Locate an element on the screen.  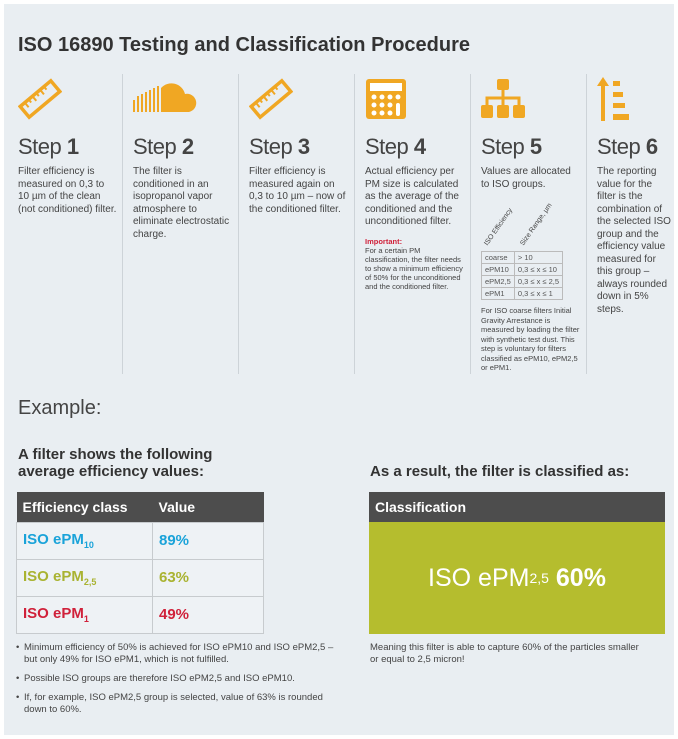
efficiency-value: 89% is located at coordinates (208, 540).